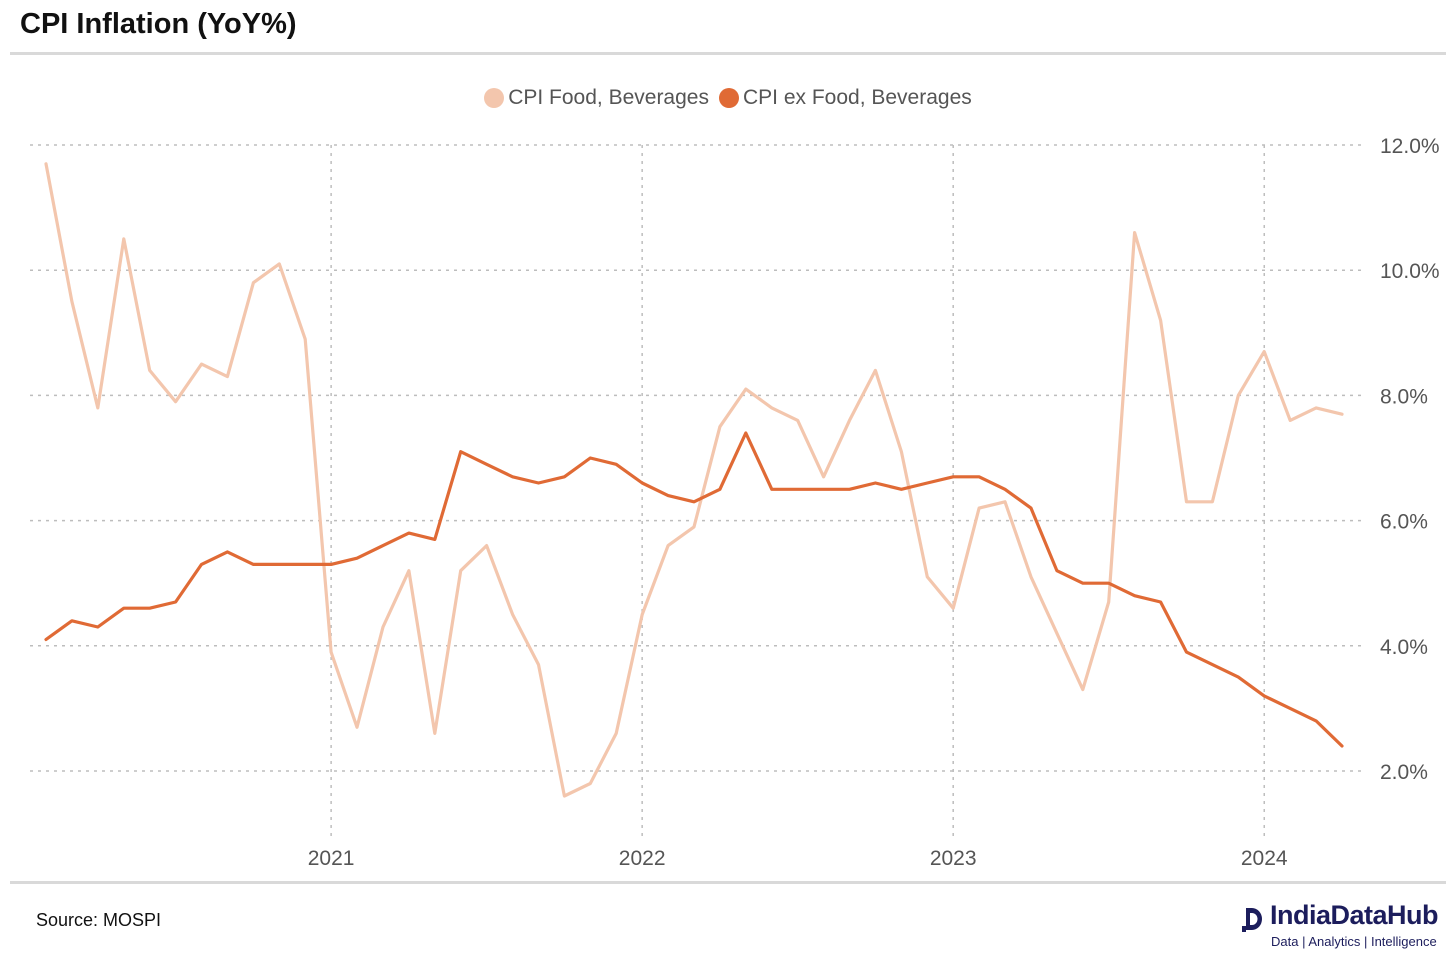  I want to click on chart-title: CPI Inflation (YoY%), so click(158, 24).